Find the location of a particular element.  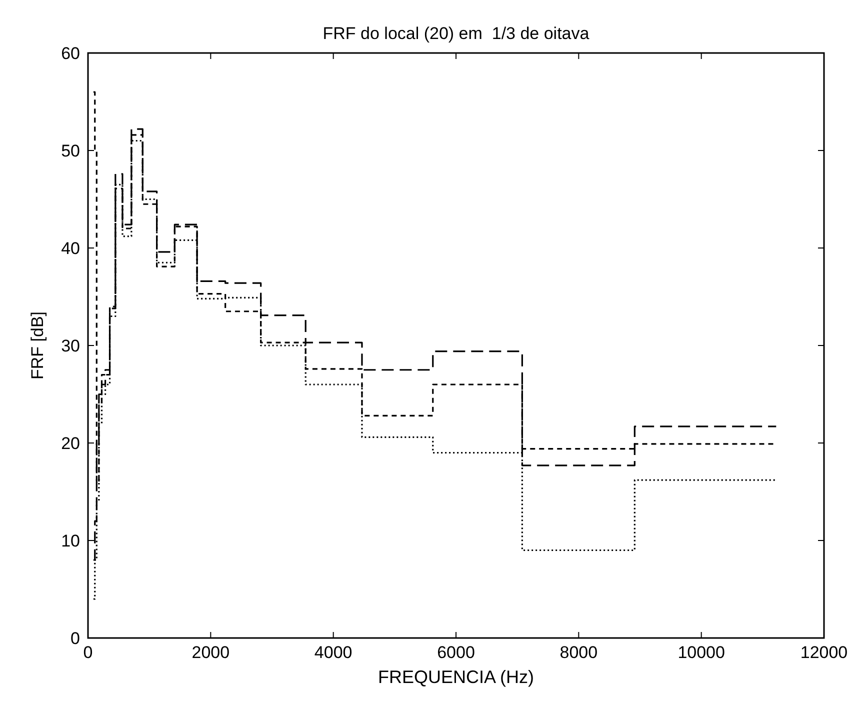

y-tick-label: 40 is located at coordinates (70, 248).